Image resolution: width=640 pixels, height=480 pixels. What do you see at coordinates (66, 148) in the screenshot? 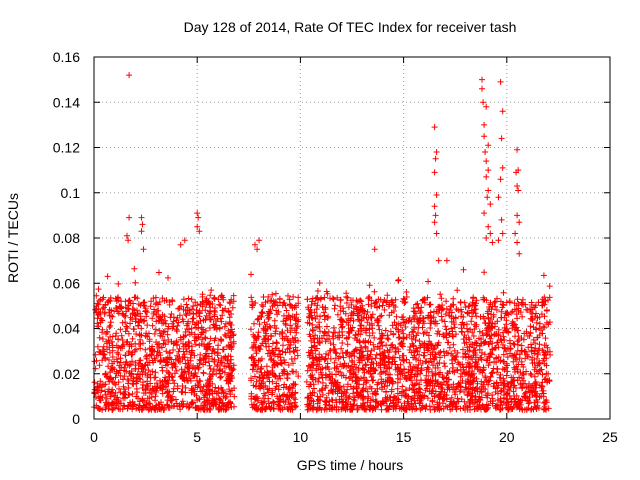
I see `y-tick-label: 0.12` at bounding box center [66, 148].